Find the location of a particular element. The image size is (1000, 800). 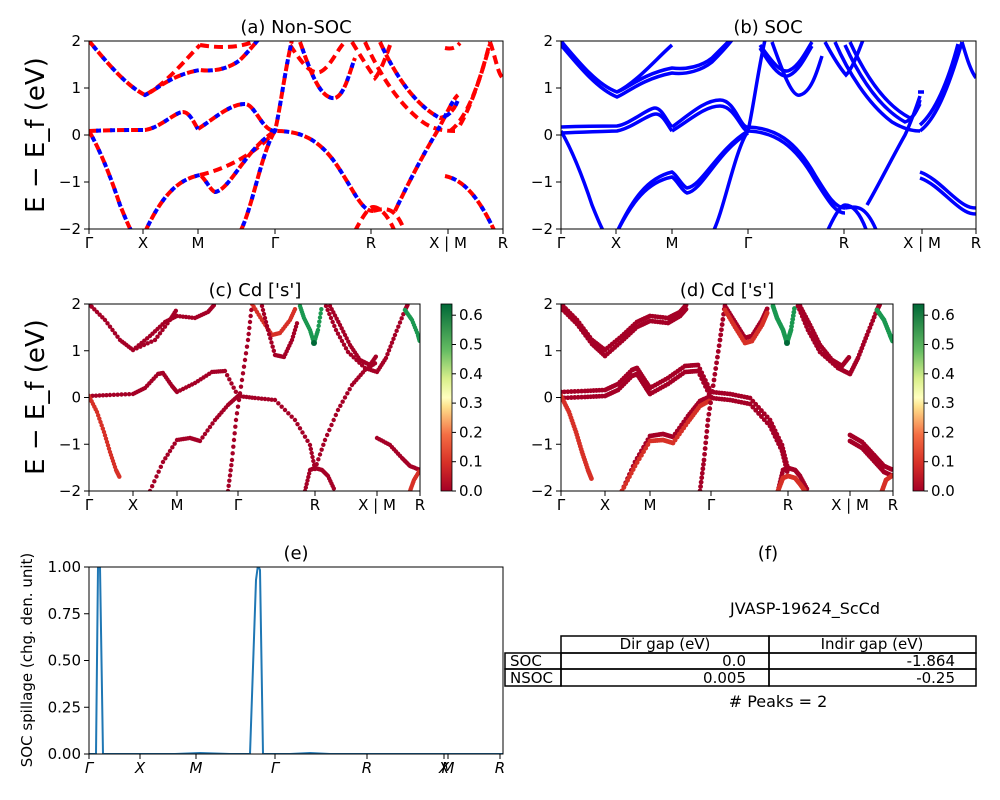

colorbar-tick-label: 0.4 is located at coordinates (471, 374).